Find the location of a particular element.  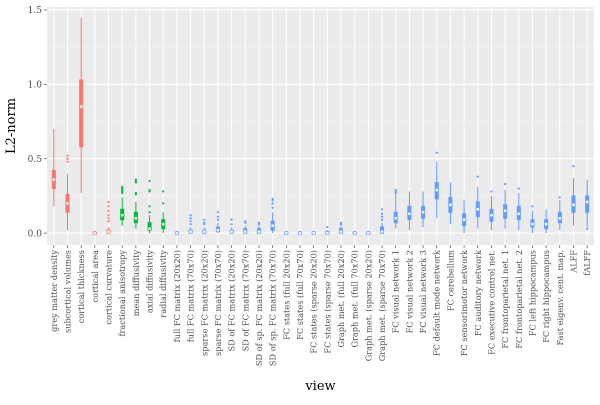

x-tick-label: full FC matrix (70x70) is located at coordinates (191, 296).